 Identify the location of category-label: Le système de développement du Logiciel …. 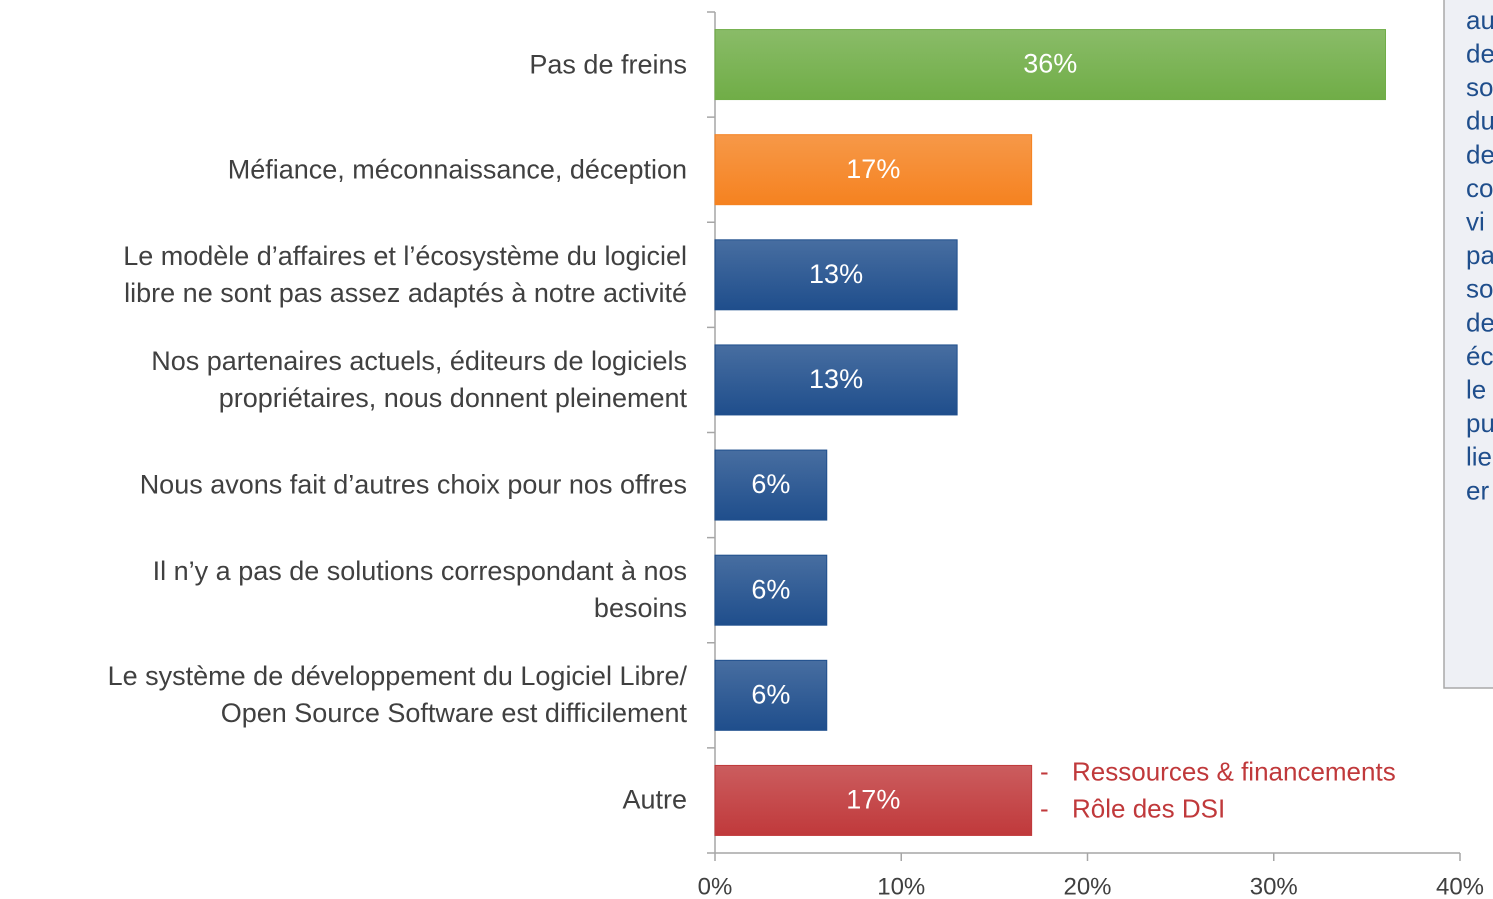
(397, 695).